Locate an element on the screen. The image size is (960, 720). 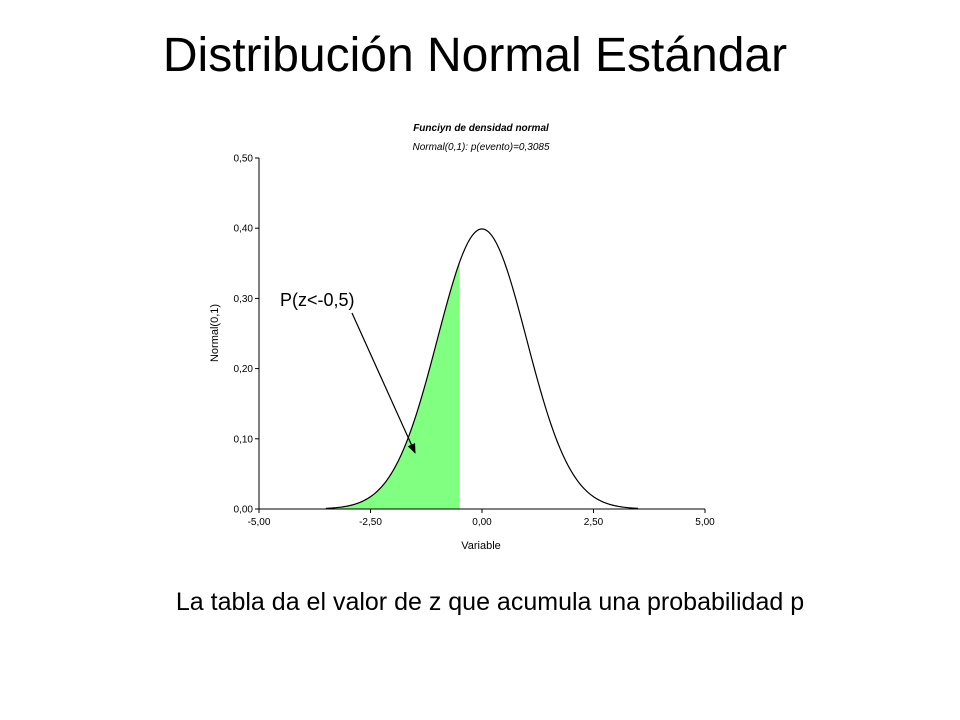
x-tick-label: 2,50 is located at coordinates (594, 522).